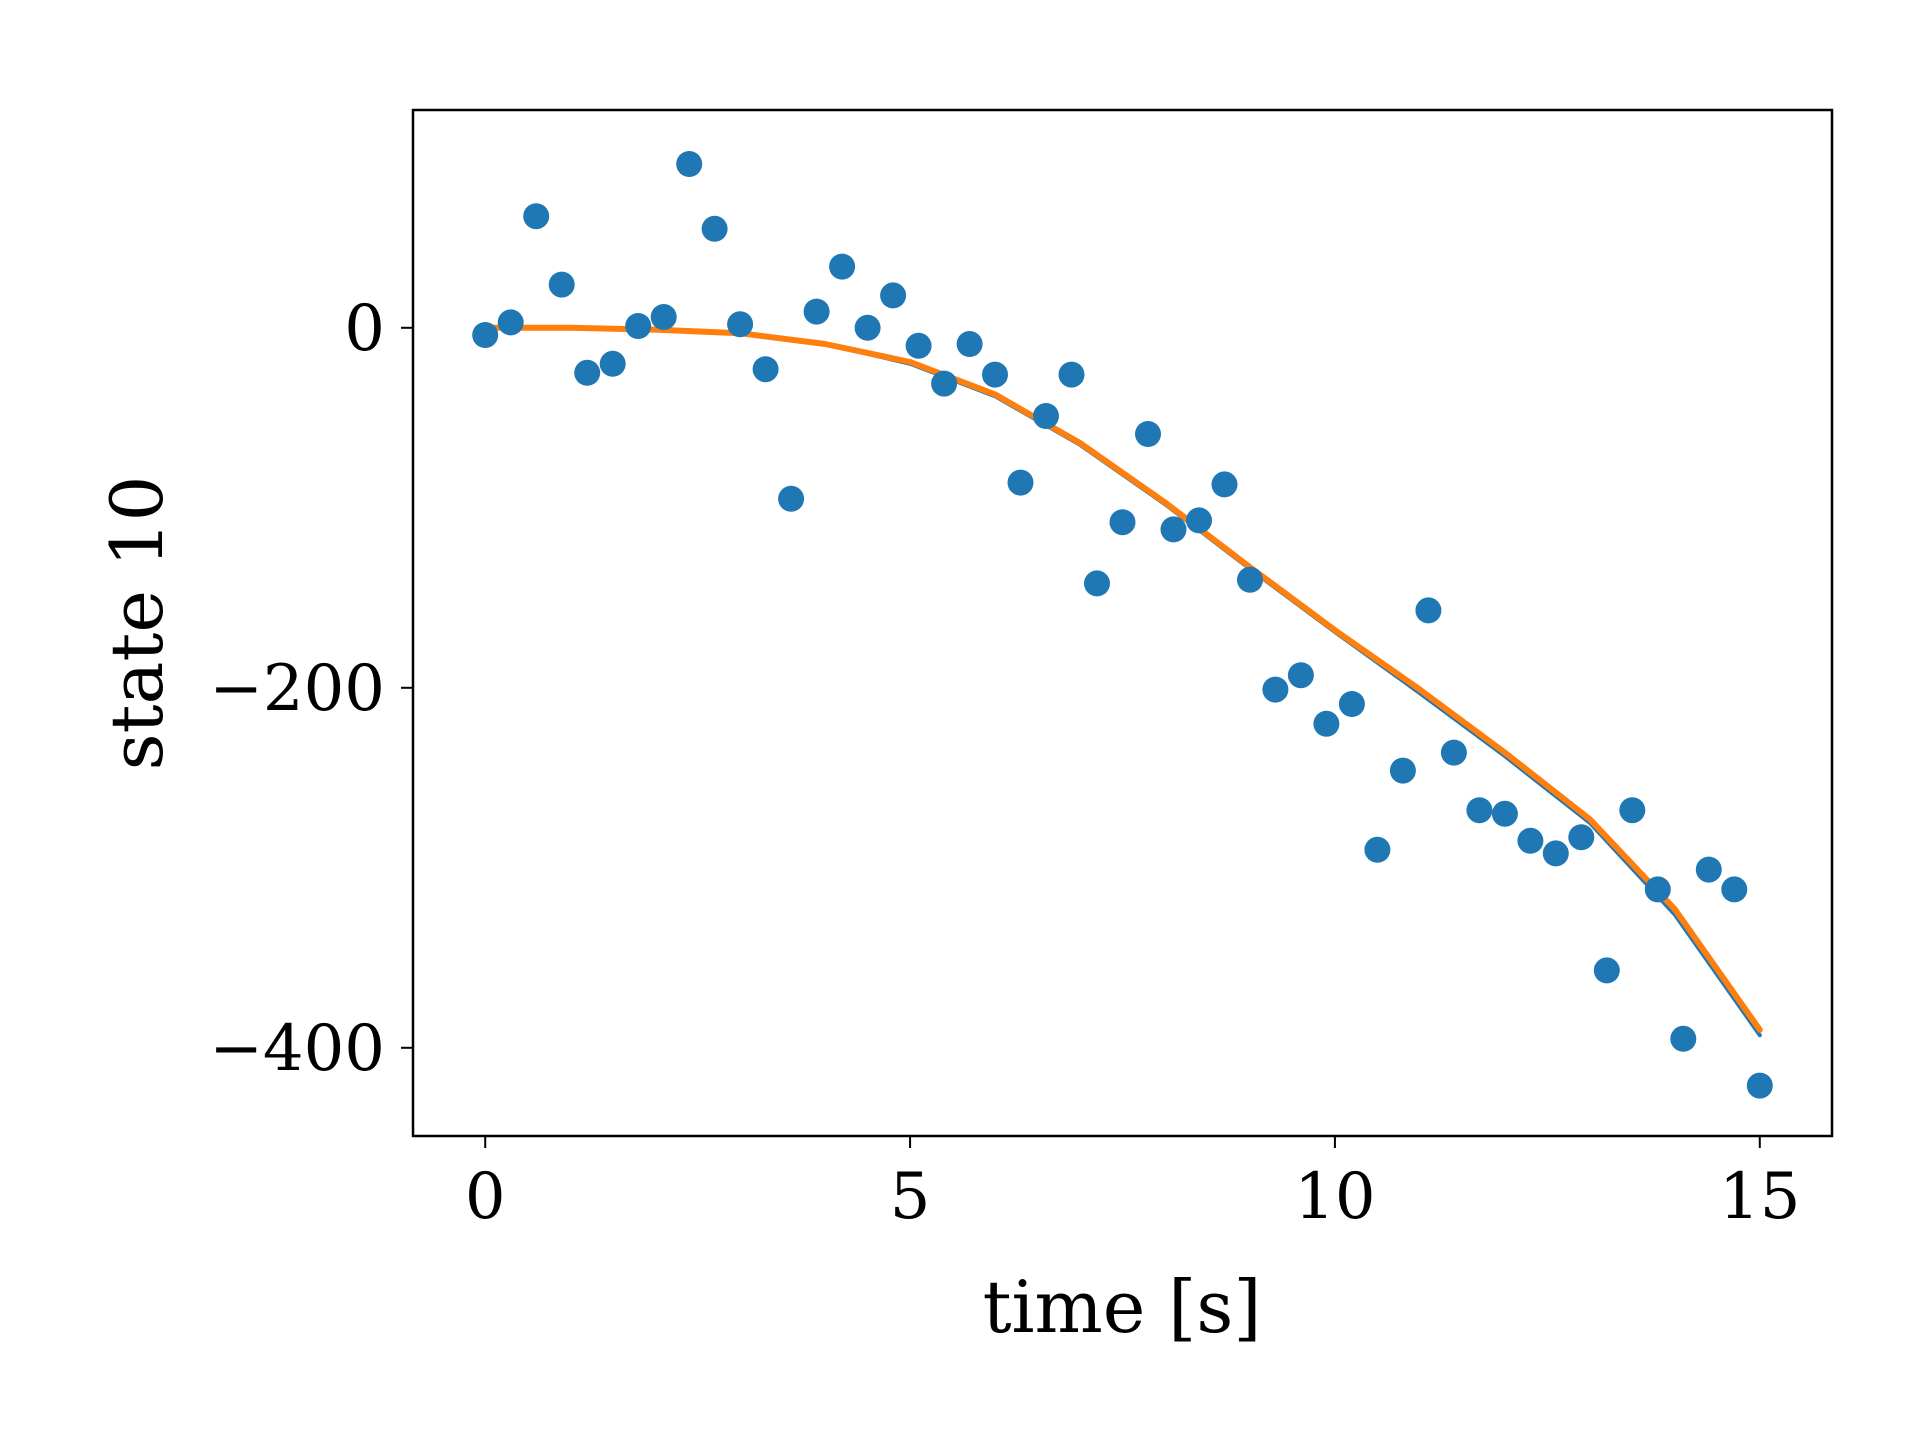 Image resolution: width=1920 pixels, height=1440 pixels. I want to click on y-tick-label: −400, so click(297, 1049).